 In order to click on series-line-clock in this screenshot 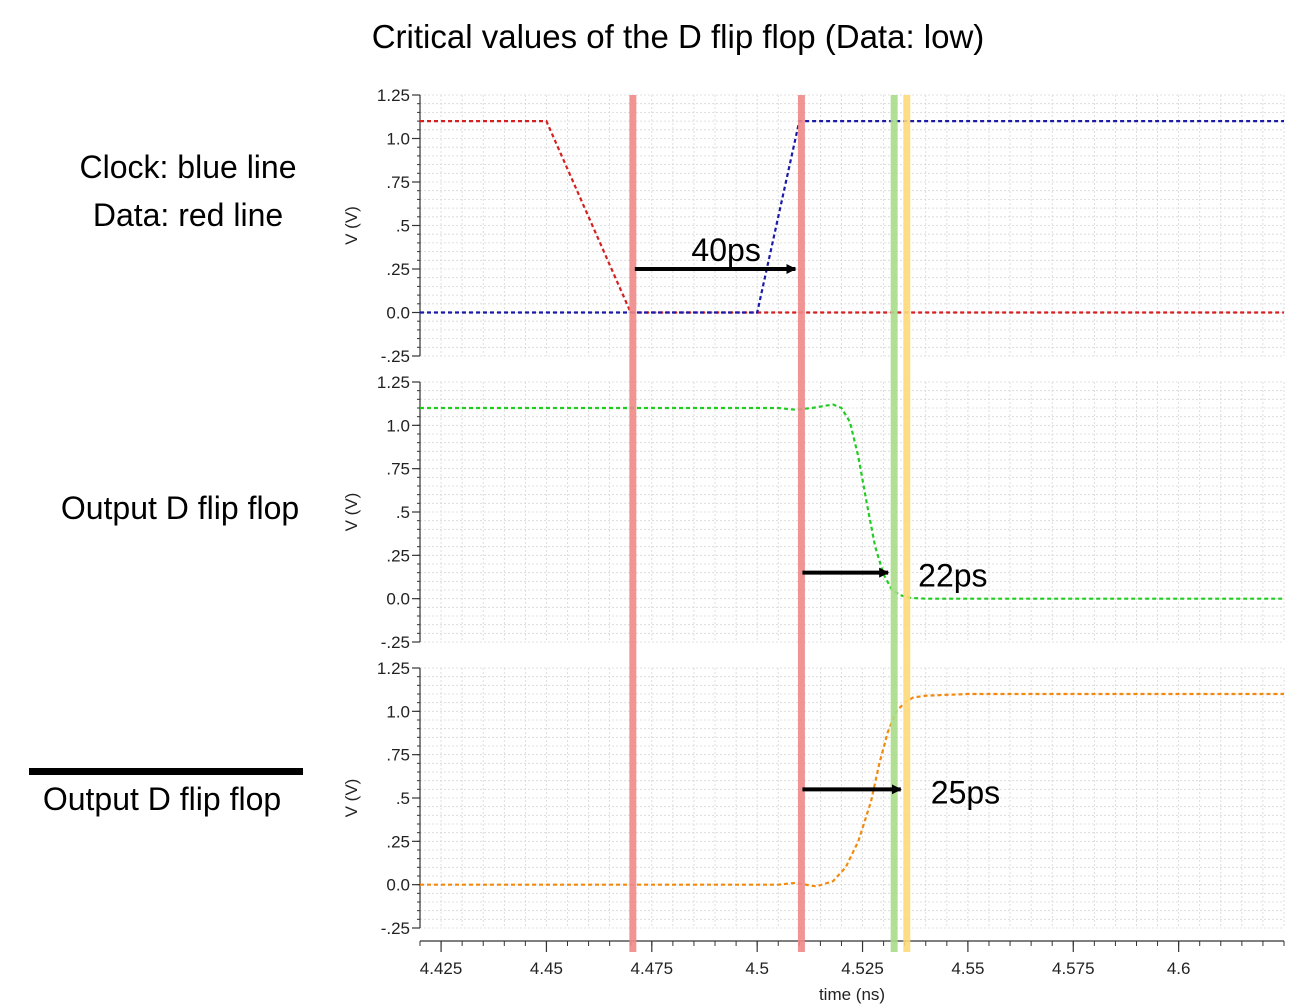, I will do `click(852, 217)`.